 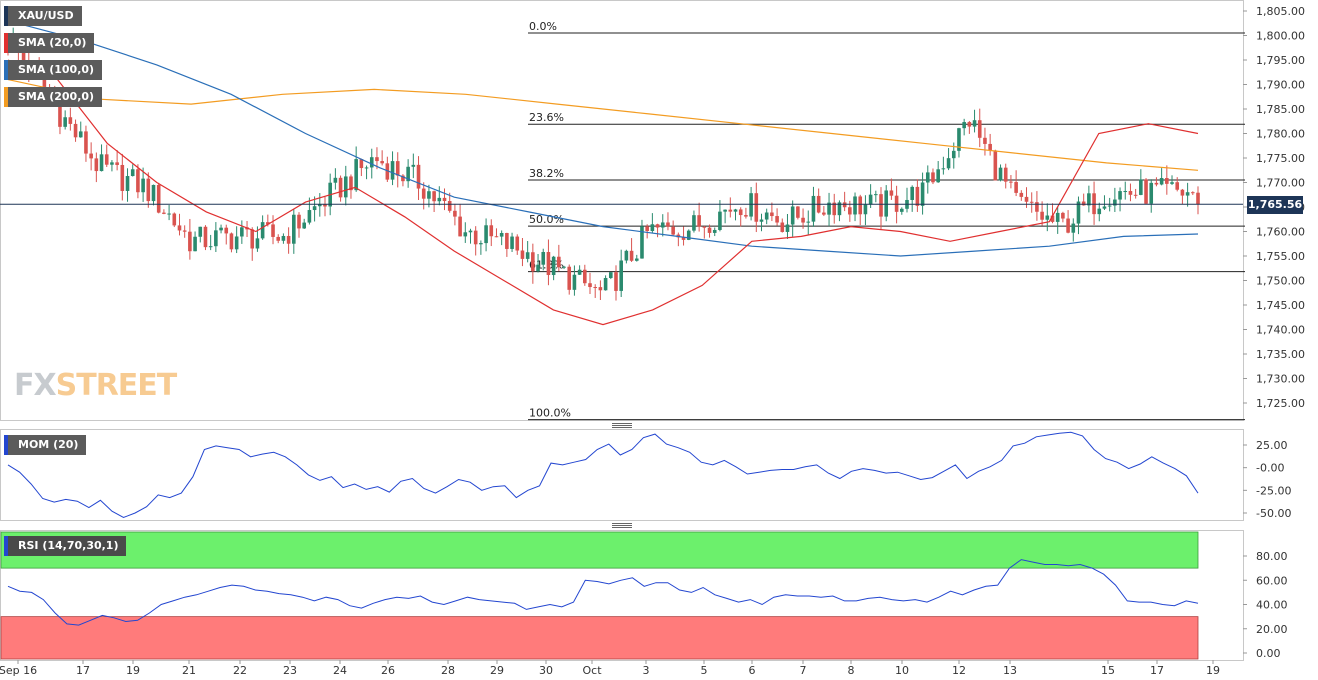 I want to click on price-ytick-label: 1,770.00, so click(x=1280, y=183).